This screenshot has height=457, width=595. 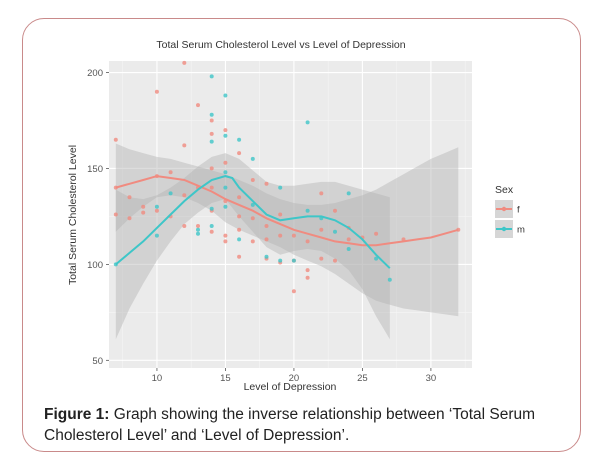 What do you see at coordinates (157, 378) in the screenshot?
I see `x-tick-label: 10` at bounding box center [157, 378].